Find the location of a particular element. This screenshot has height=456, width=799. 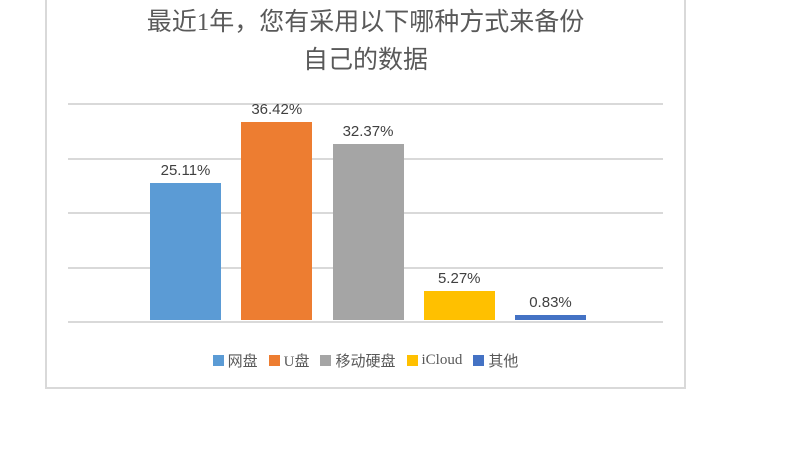

legend: 网盘 U盘 移动硬盘 iCloud 其他 is located at coordinates (365, 360).